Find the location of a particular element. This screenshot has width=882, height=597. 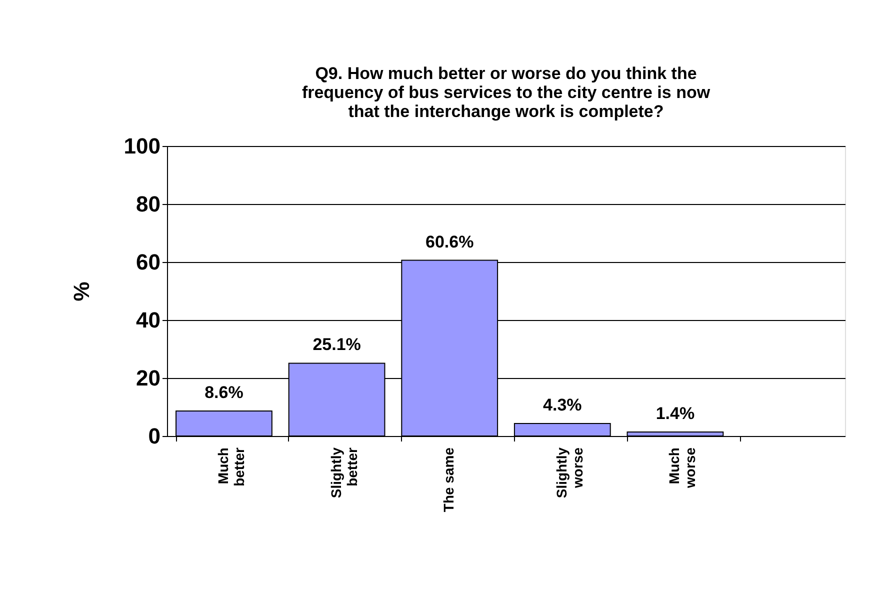

data-label: 1.4% is located at coordinates (675, 413).